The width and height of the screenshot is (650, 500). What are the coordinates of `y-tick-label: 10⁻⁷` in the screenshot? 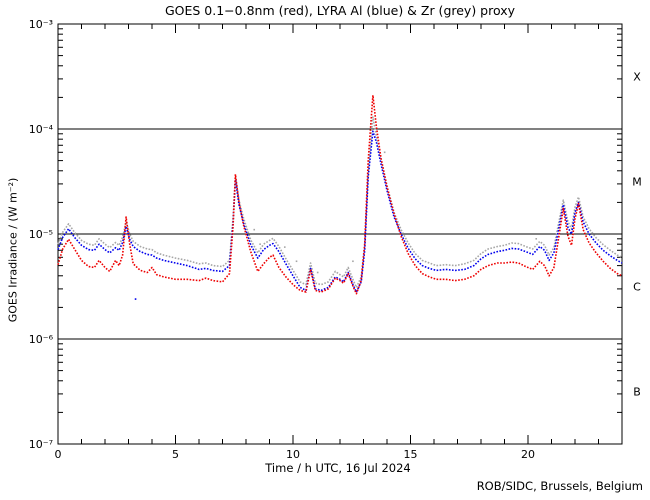 It's located at (41, 444).